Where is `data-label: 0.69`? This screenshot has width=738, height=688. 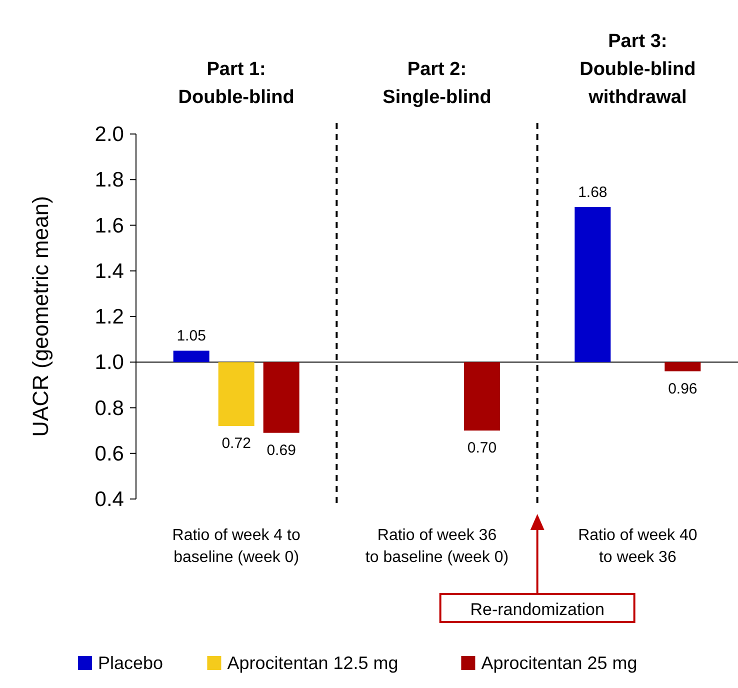
data-label: 0.69 is located at coordinates (281, 450).